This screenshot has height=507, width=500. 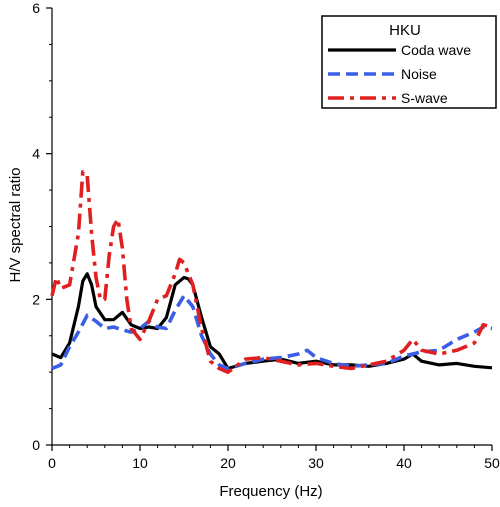 I want to click on legend-title: HKU, so click(x=405, y=30).